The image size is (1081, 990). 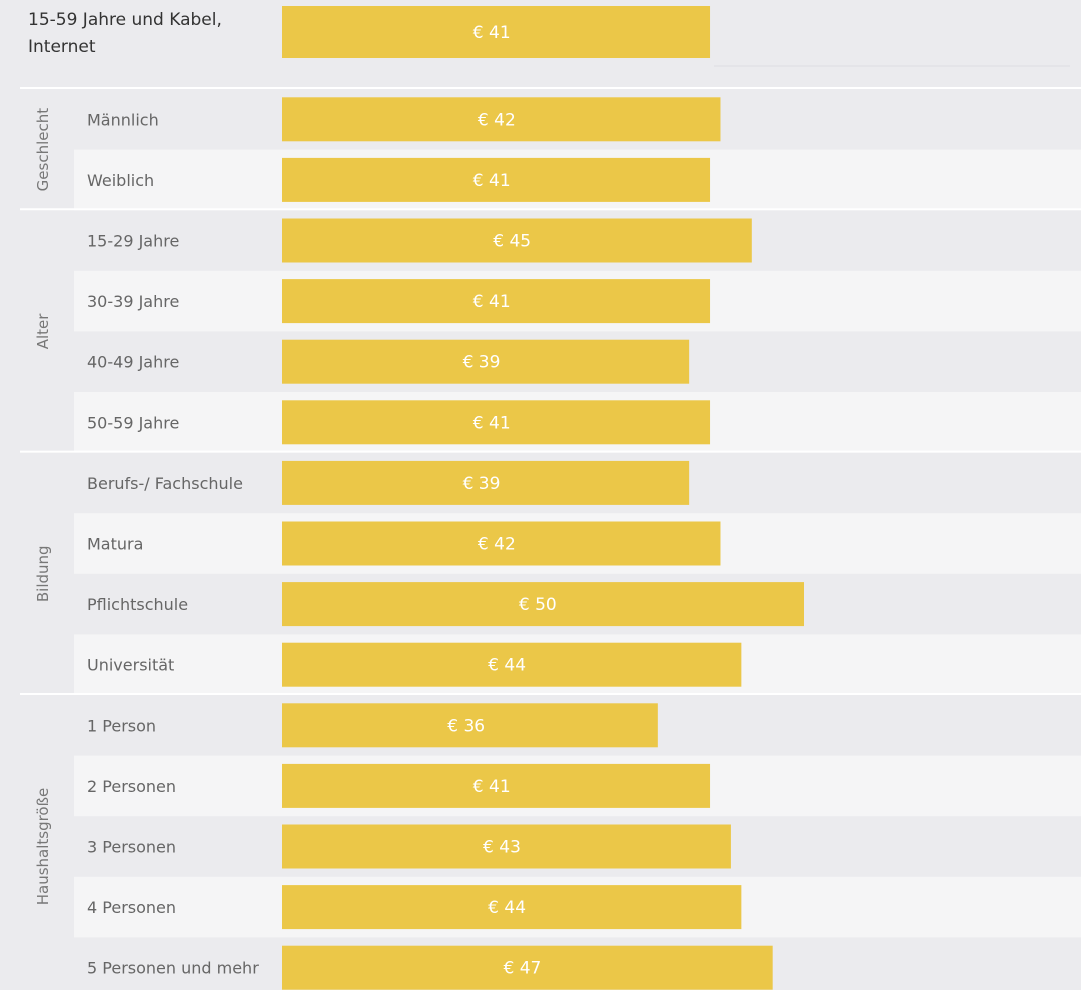 I want to click on category-label-30-39-jahre: 30-39 Jahre, so click(x=133, y=301).